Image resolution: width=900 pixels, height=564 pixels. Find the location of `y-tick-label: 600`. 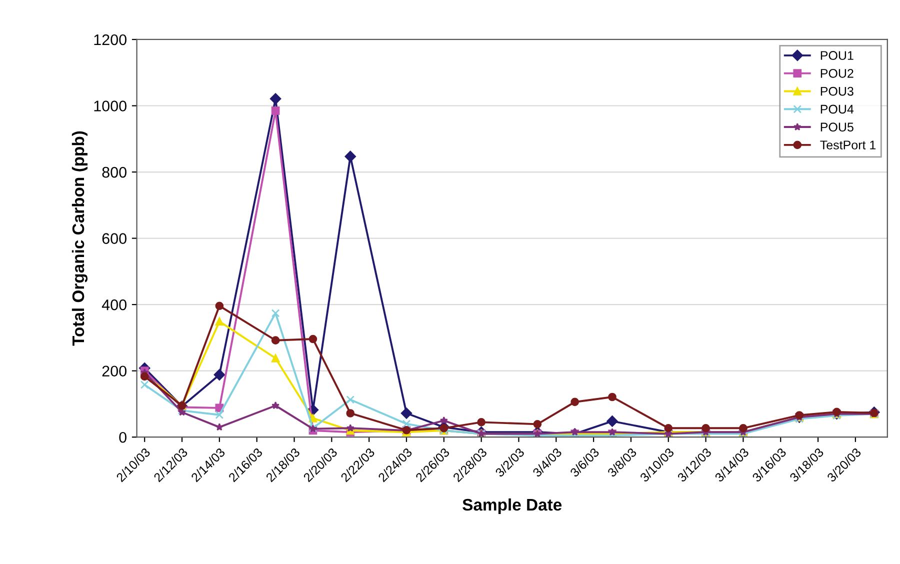

y-tick-label: 600 is located at coordinates (114, 238).